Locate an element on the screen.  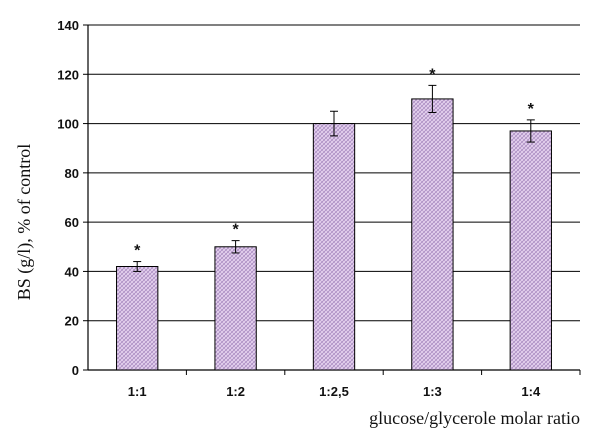
y-tick-label: 80 is located at coordinates (72, 173).